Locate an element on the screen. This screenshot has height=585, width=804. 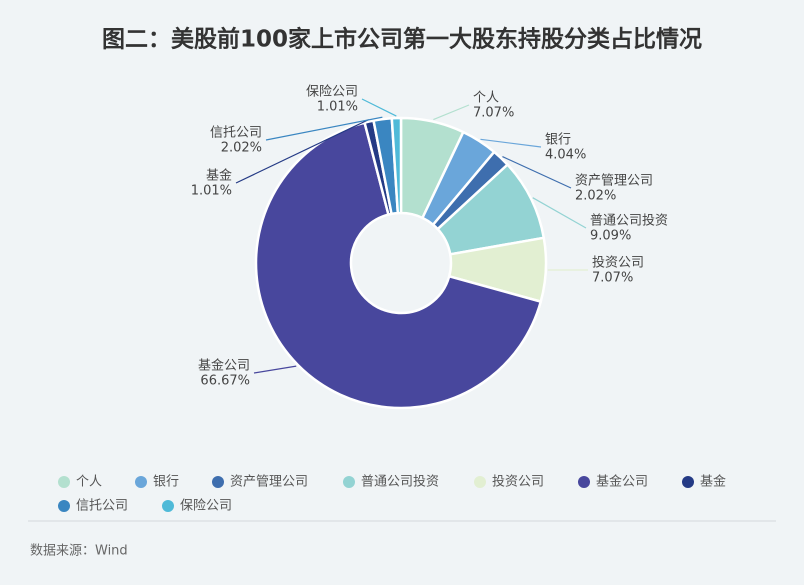
slice-label: 保险公司 is located at coordinates (332, 92).